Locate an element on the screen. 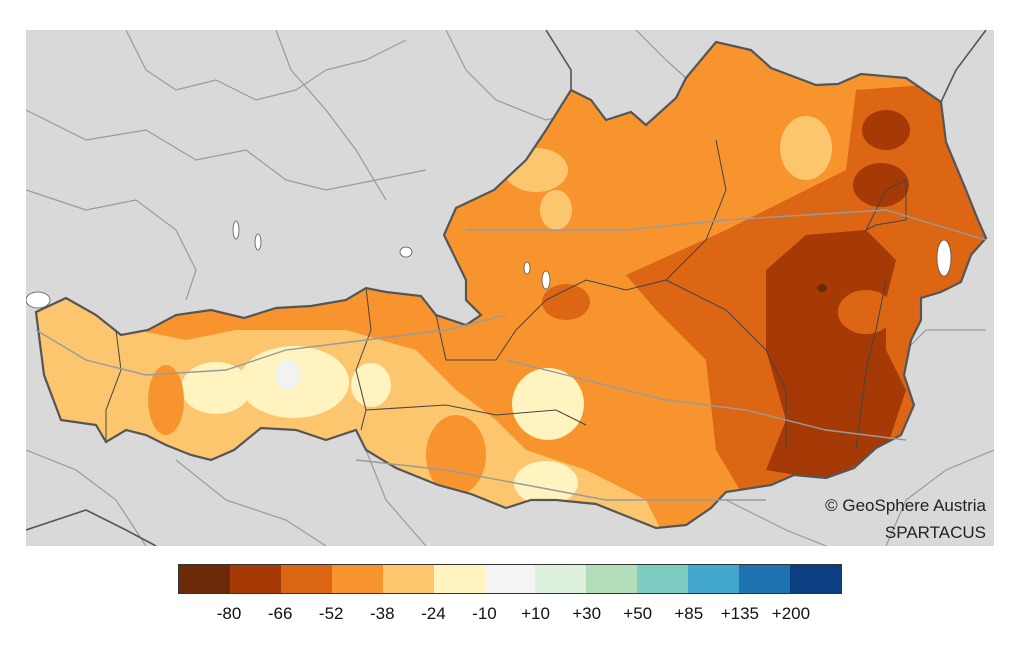  credit-spartacus: SPARTACUS is located at coordinates (935, 532).